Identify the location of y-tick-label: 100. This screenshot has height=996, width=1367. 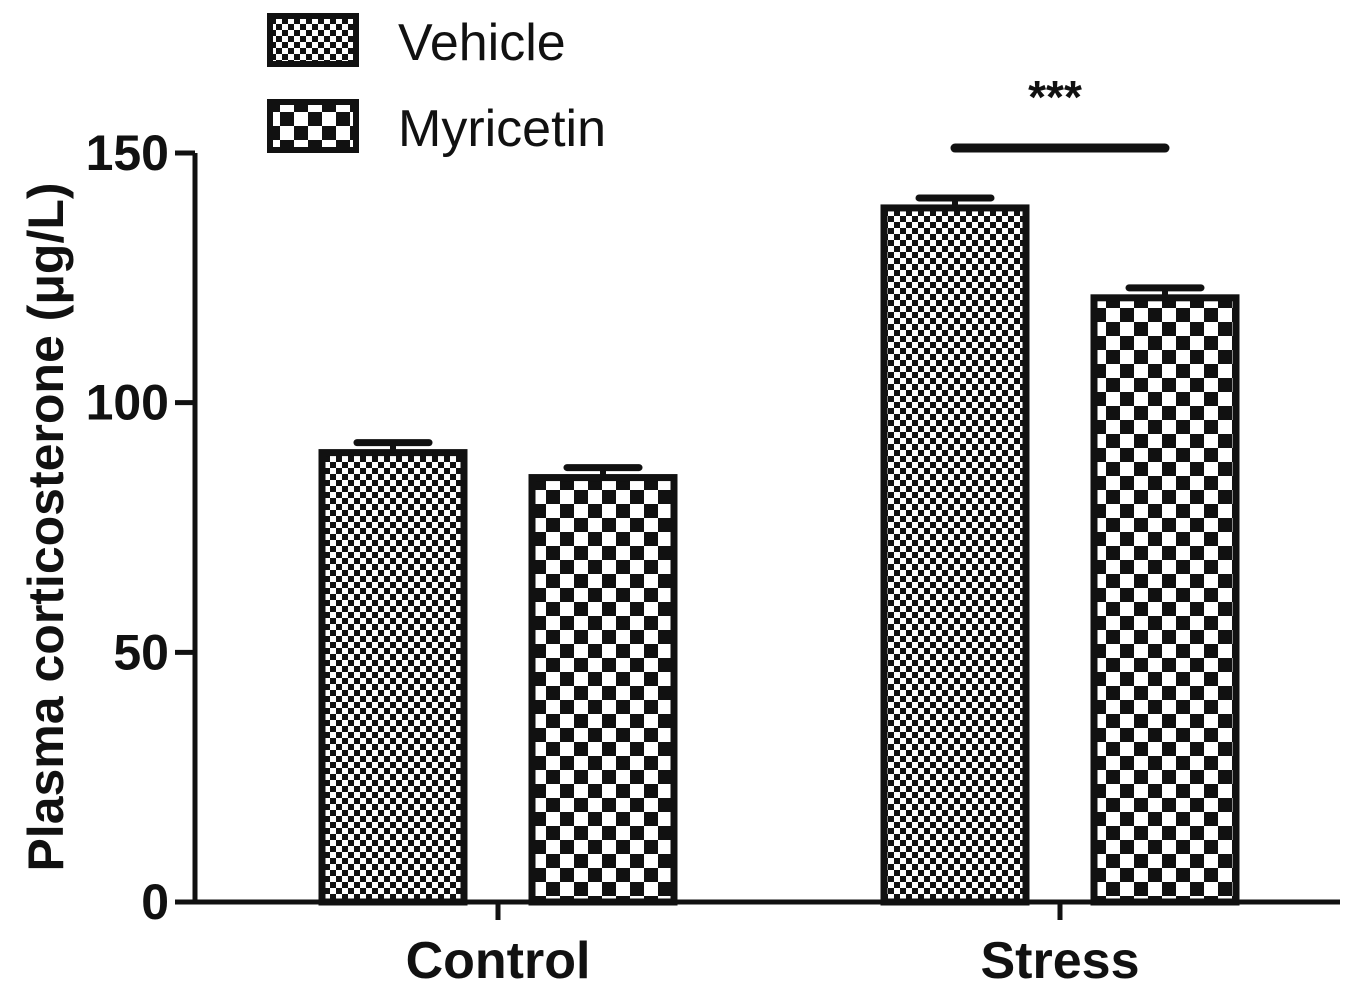
(127, 403).